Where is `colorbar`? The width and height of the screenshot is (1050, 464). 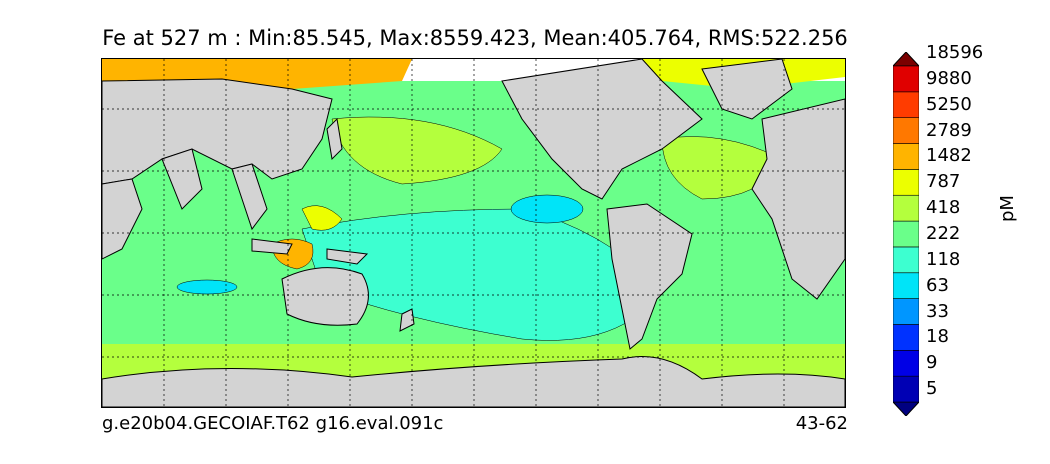
colorbar is located at coordinates (906, 234).